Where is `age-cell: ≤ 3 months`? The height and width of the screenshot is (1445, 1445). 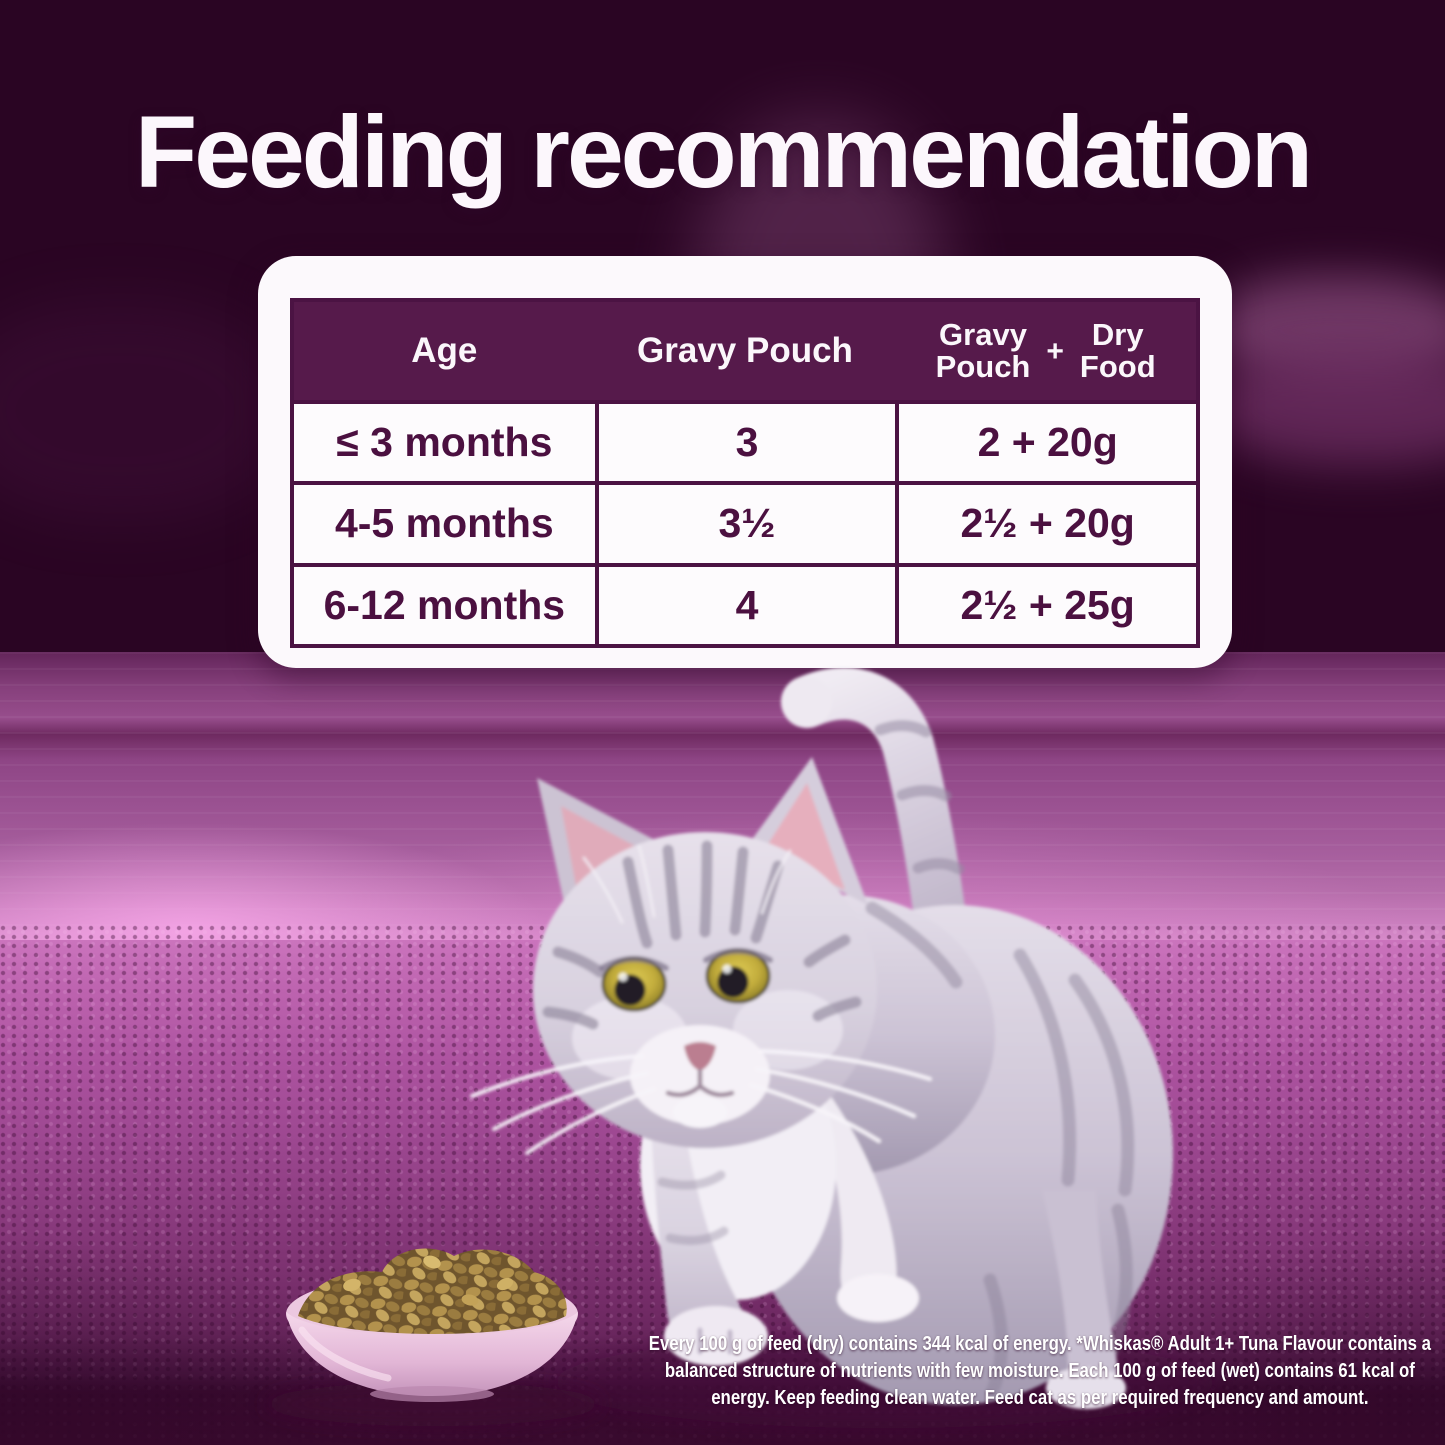
age-cell: ≤ 3 months is located at coordinates (444, 441).